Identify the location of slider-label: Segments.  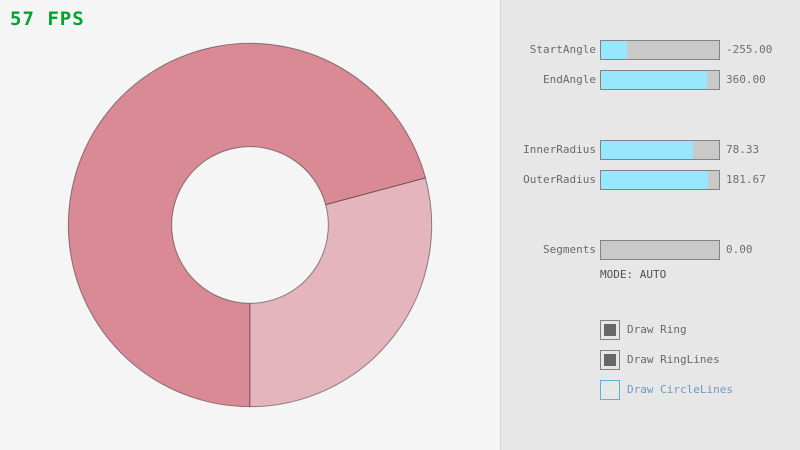
(569, 249).